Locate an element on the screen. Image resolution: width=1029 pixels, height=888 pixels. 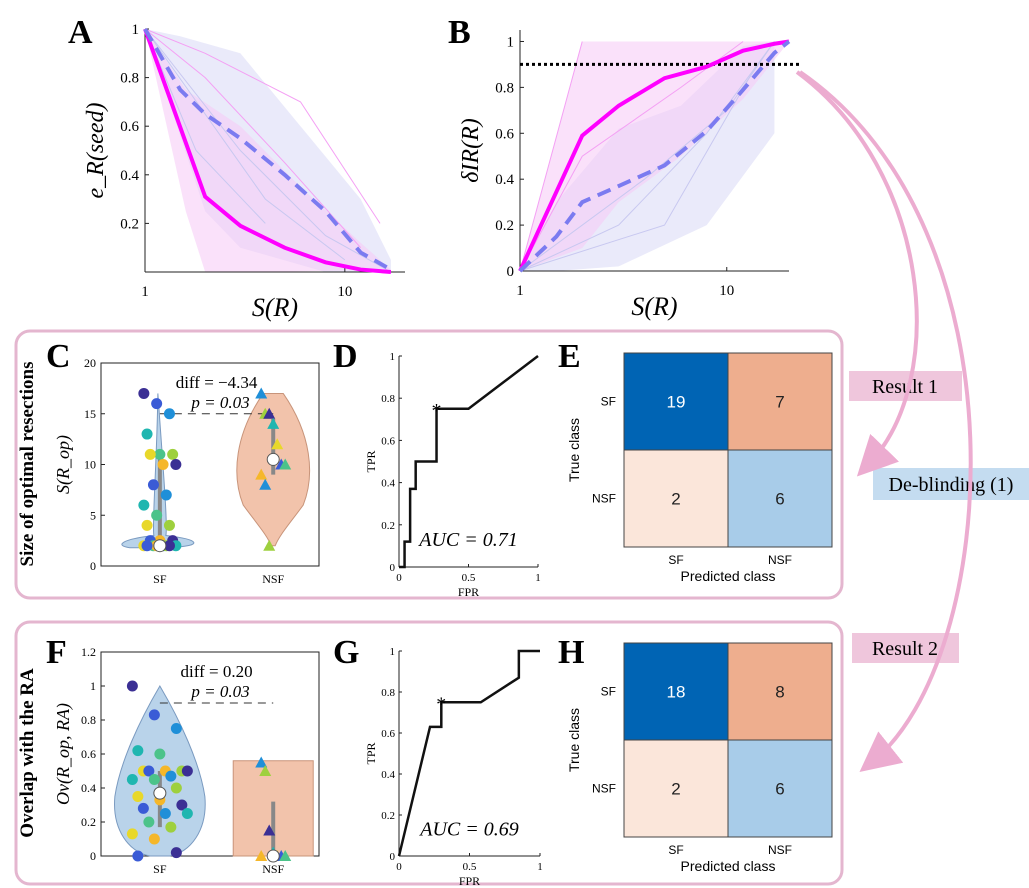
y-axis-label: Ov(R_op, RA) is located at coordinates (63, 754).